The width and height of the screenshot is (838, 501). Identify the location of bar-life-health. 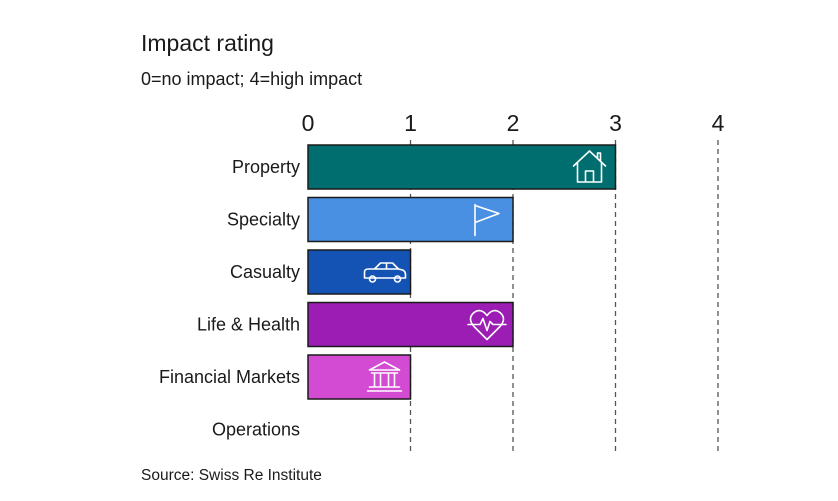
(410, 324).